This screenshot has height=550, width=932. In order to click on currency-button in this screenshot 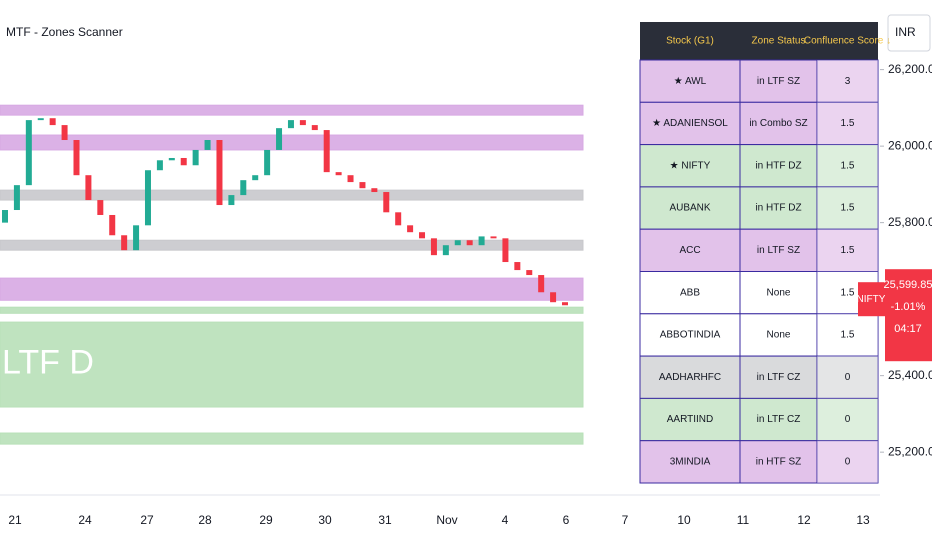, I will do `click(909, 33)`.